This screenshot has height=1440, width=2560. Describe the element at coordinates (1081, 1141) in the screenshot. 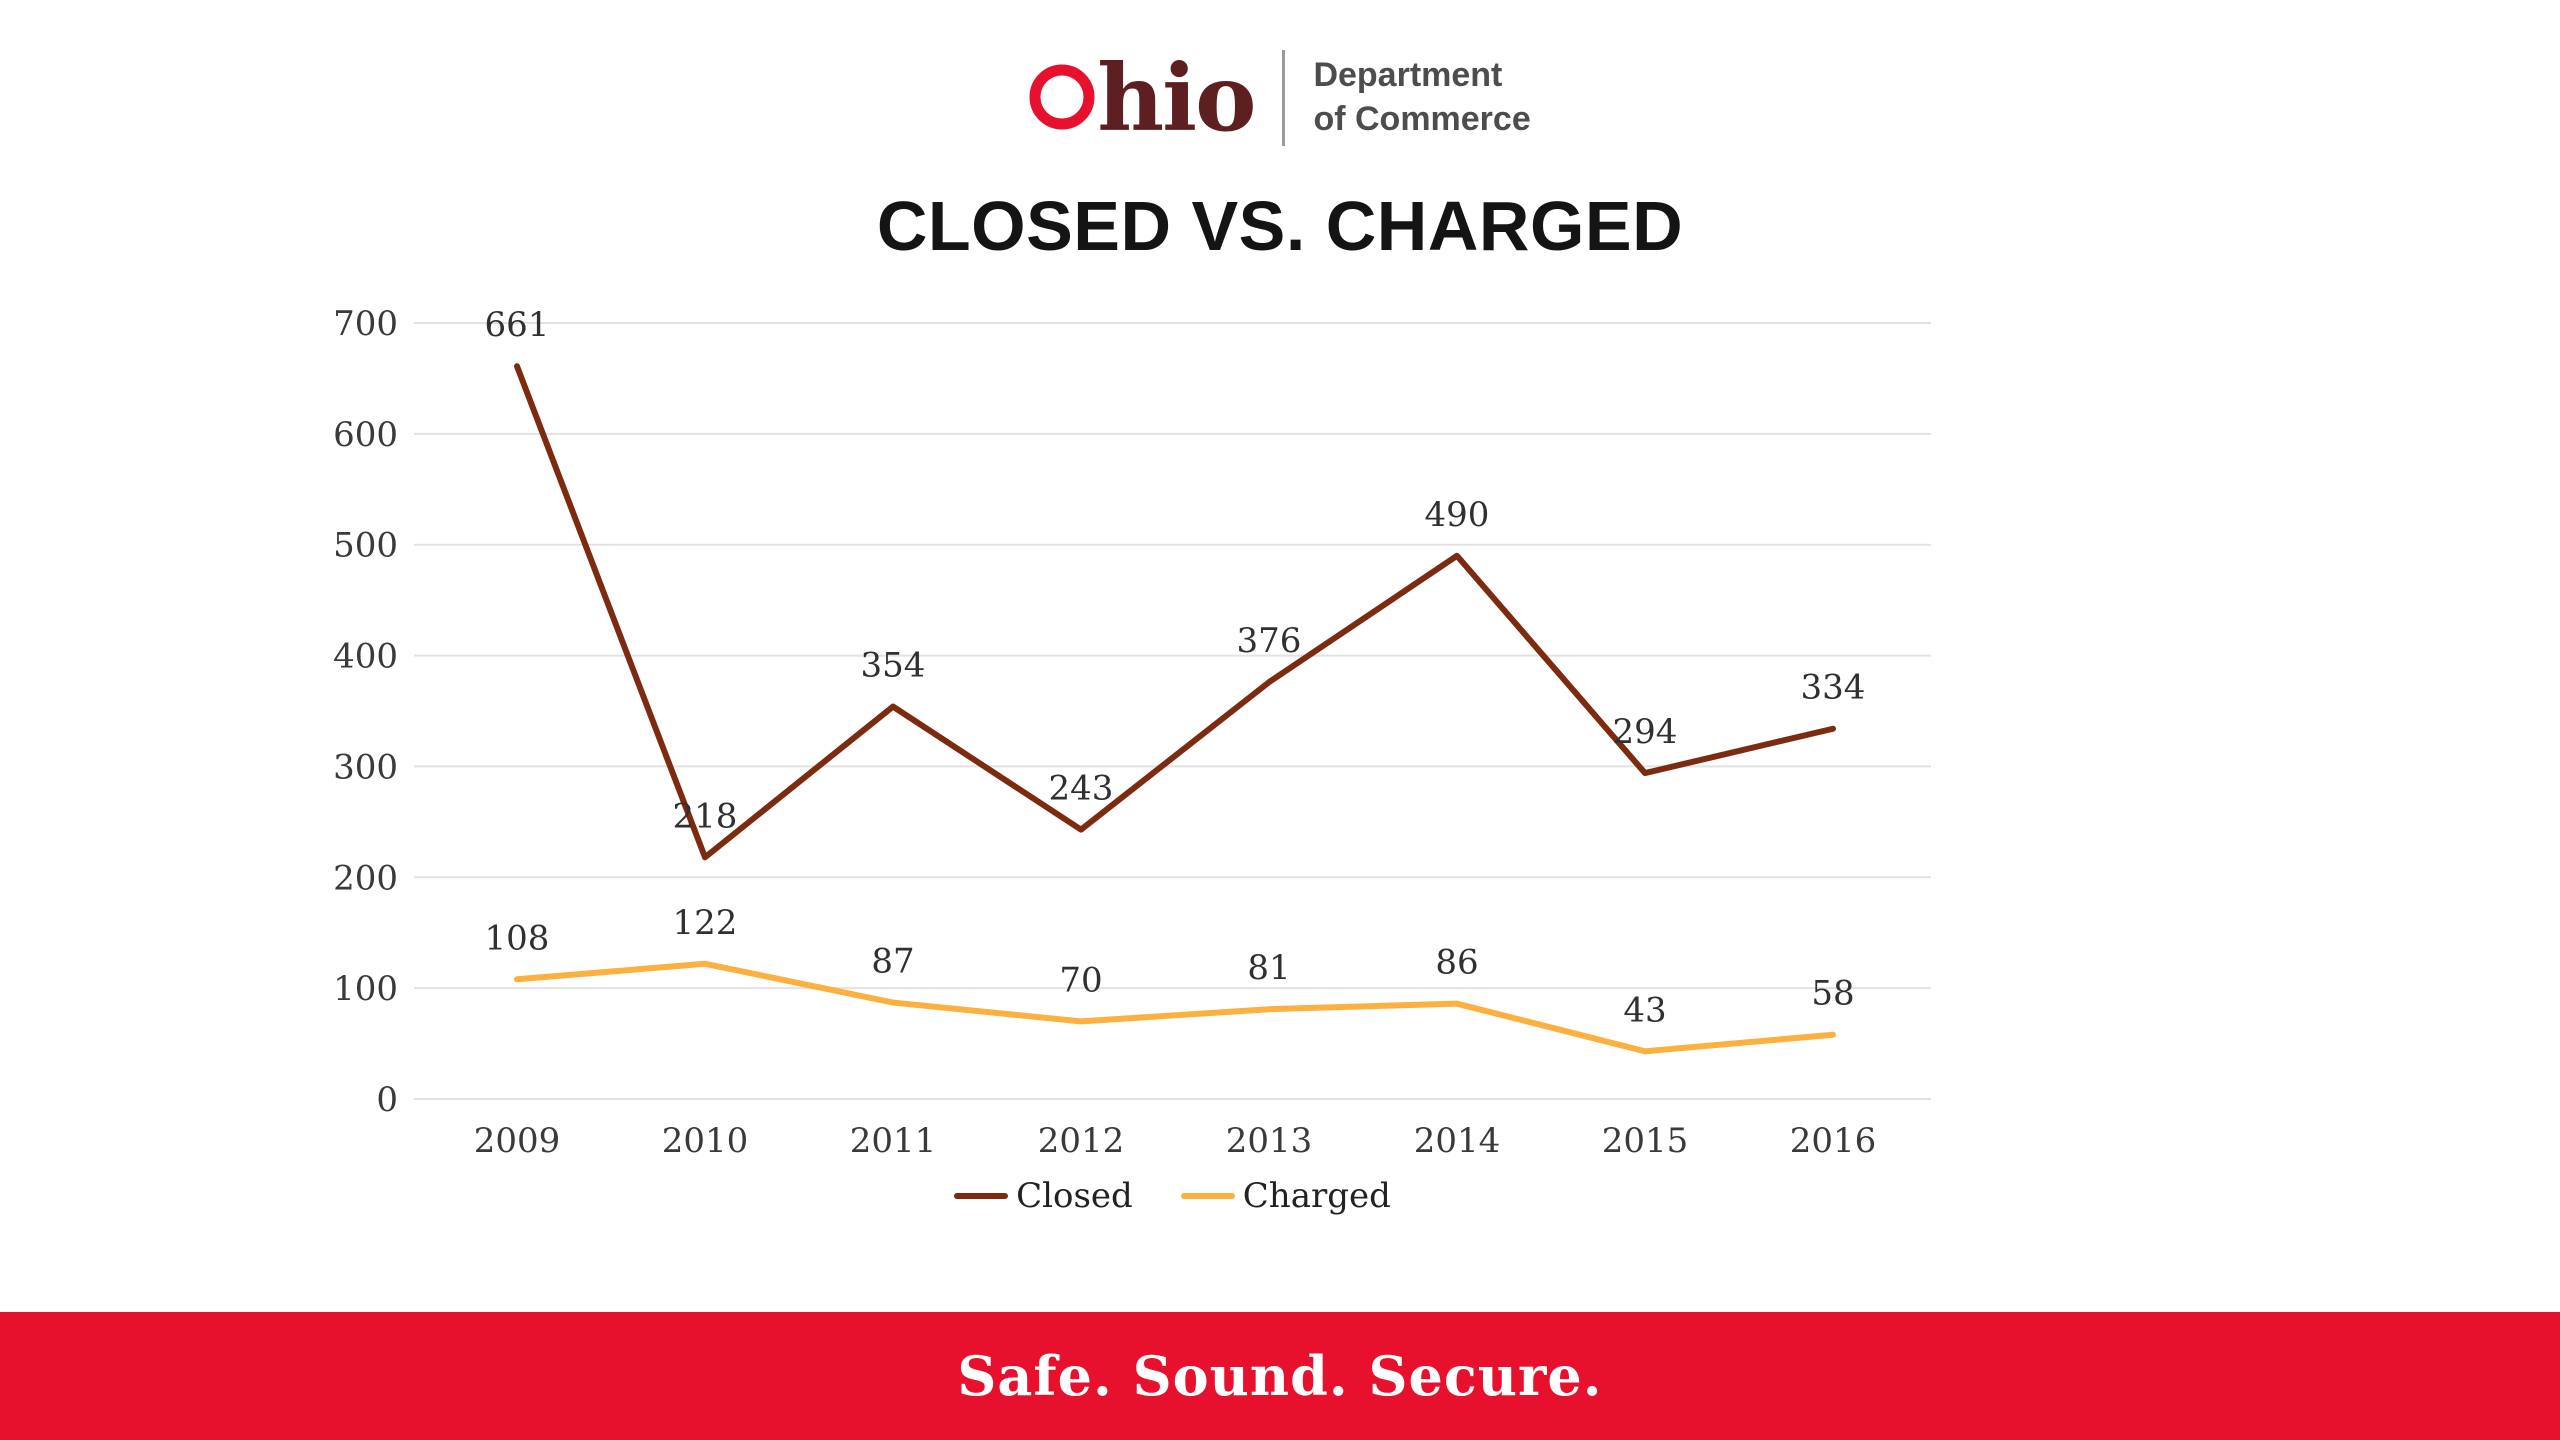

I see `x-tick-label: 2012` at that location.